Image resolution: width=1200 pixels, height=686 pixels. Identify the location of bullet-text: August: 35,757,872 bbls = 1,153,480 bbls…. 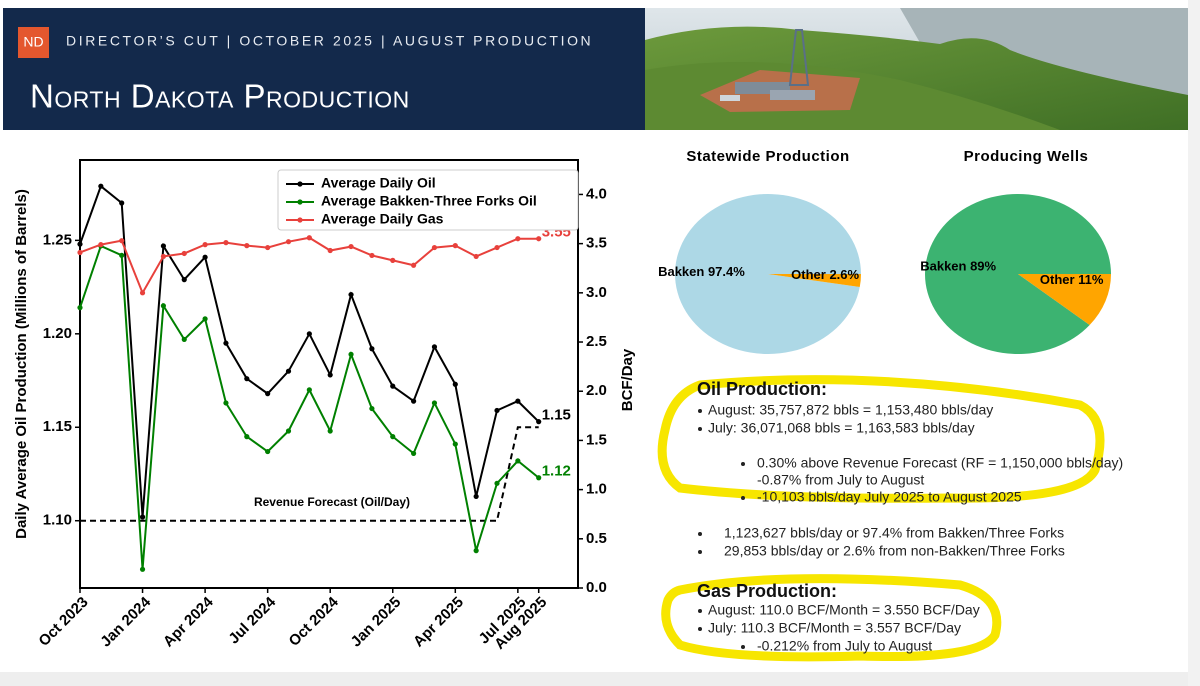
(850, 410).